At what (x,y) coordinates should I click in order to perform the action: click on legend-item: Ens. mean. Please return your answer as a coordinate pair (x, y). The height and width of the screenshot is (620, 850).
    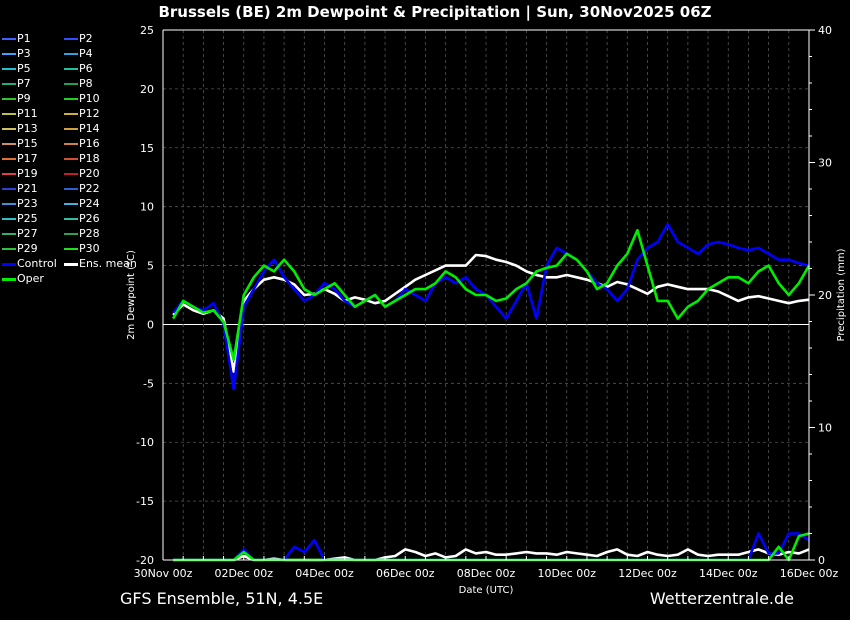
    Looking at the image, I should click on (100, 264).